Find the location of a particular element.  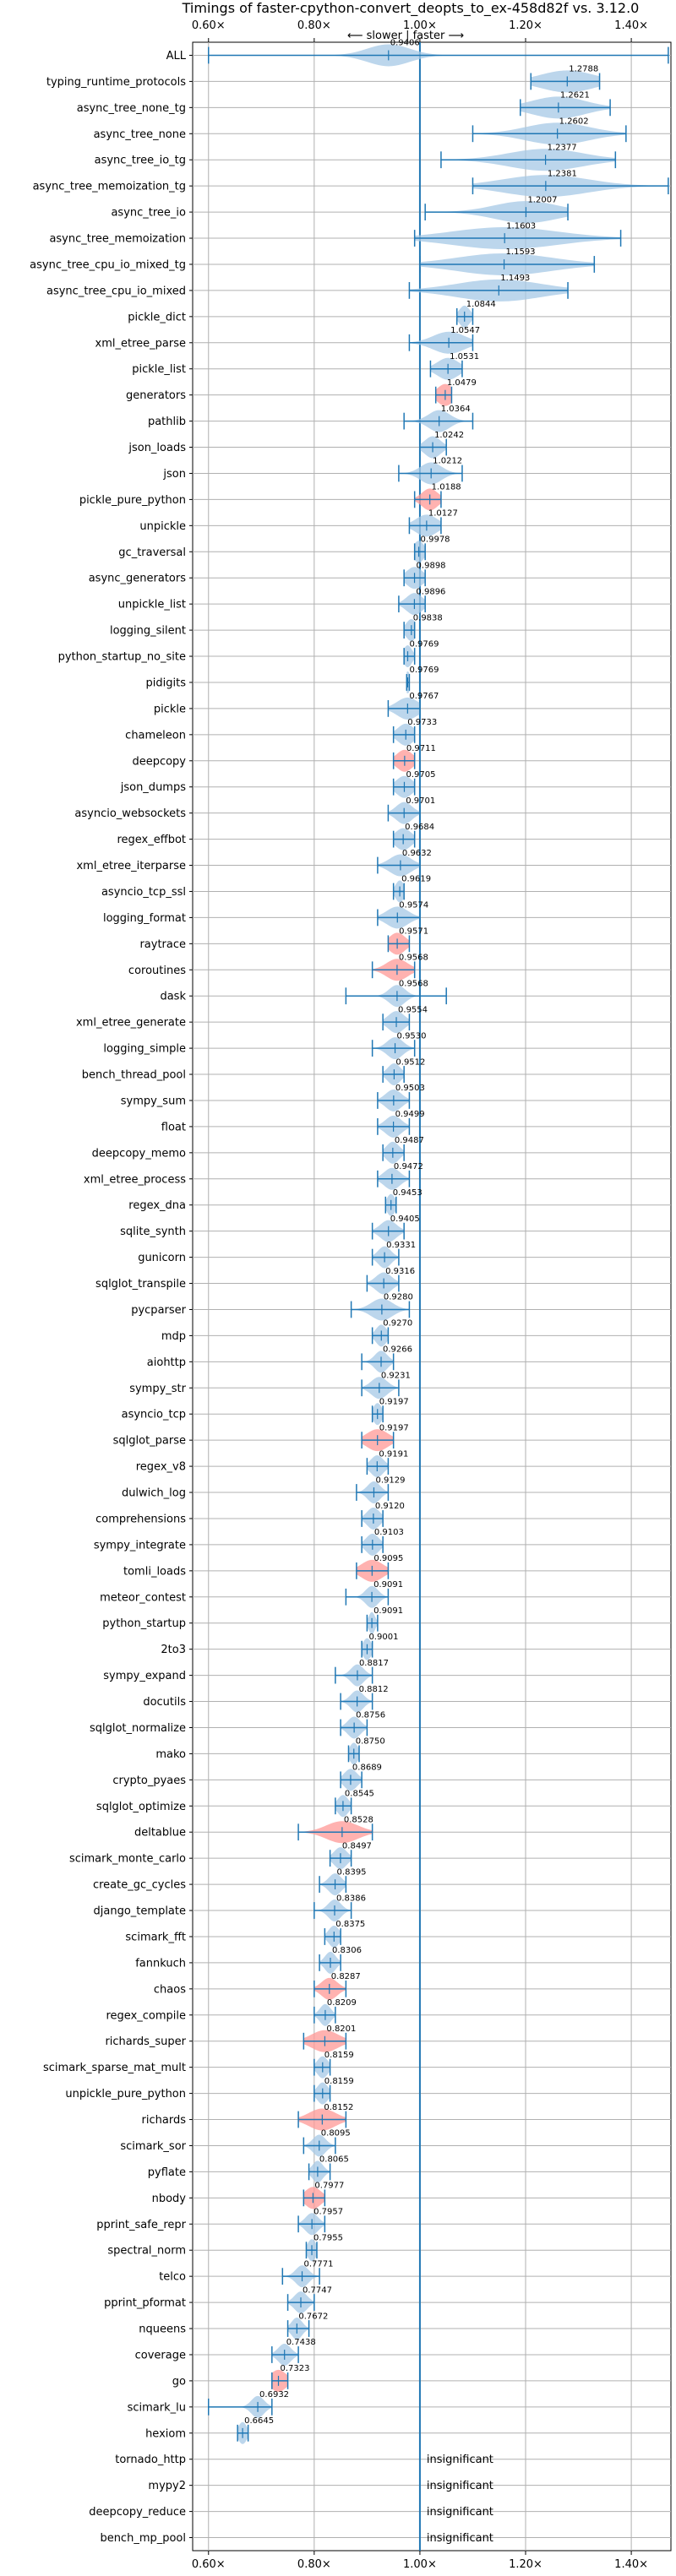

category-label: tornado_http is located at coordinates (150, 2460).